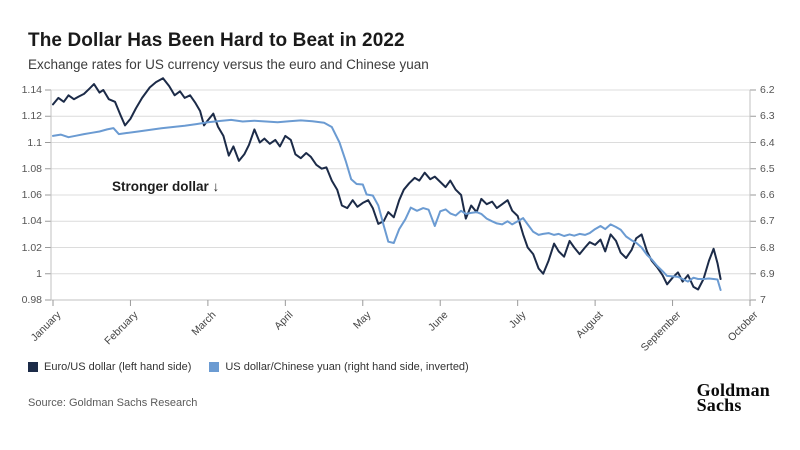  Describe the element at coordinates (113, 403) in the screenshot. I see `source-text: Source: Goldman Sachs Research` at that location.